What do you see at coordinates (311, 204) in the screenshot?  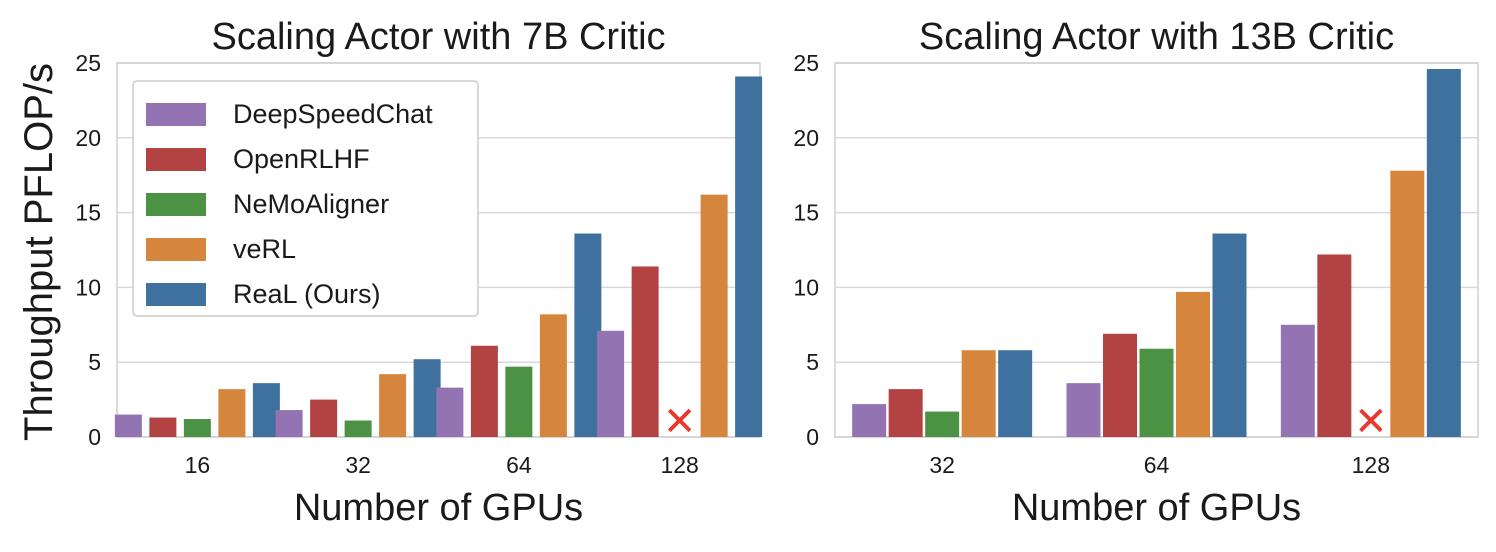 I see `legend-label: NeMoAligner` at bounding box center [311, 204].